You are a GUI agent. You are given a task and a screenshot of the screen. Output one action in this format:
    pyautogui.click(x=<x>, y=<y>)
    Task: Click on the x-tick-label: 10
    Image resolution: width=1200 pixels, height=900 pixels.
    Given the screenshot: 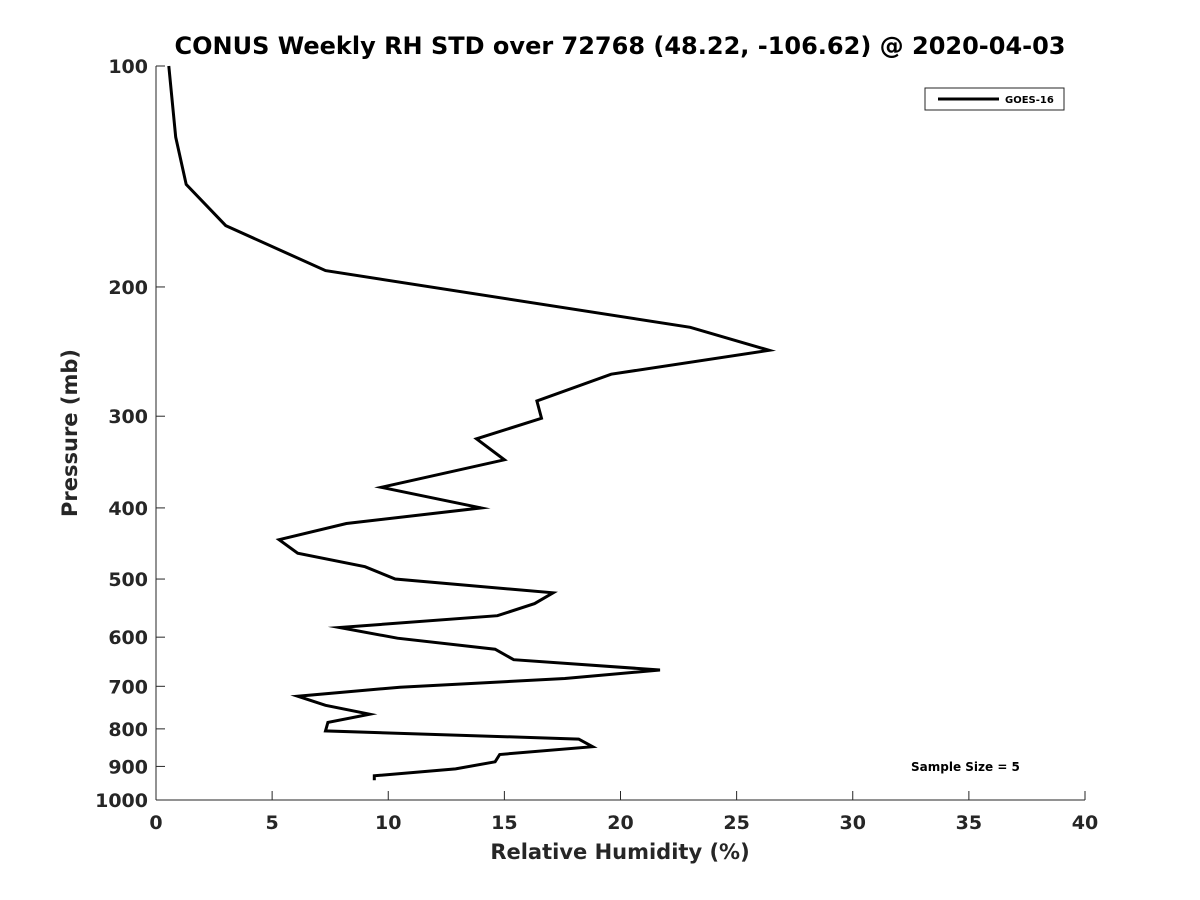 What is the action you would take?
    pyautogui.click(x=388, y=823)
    